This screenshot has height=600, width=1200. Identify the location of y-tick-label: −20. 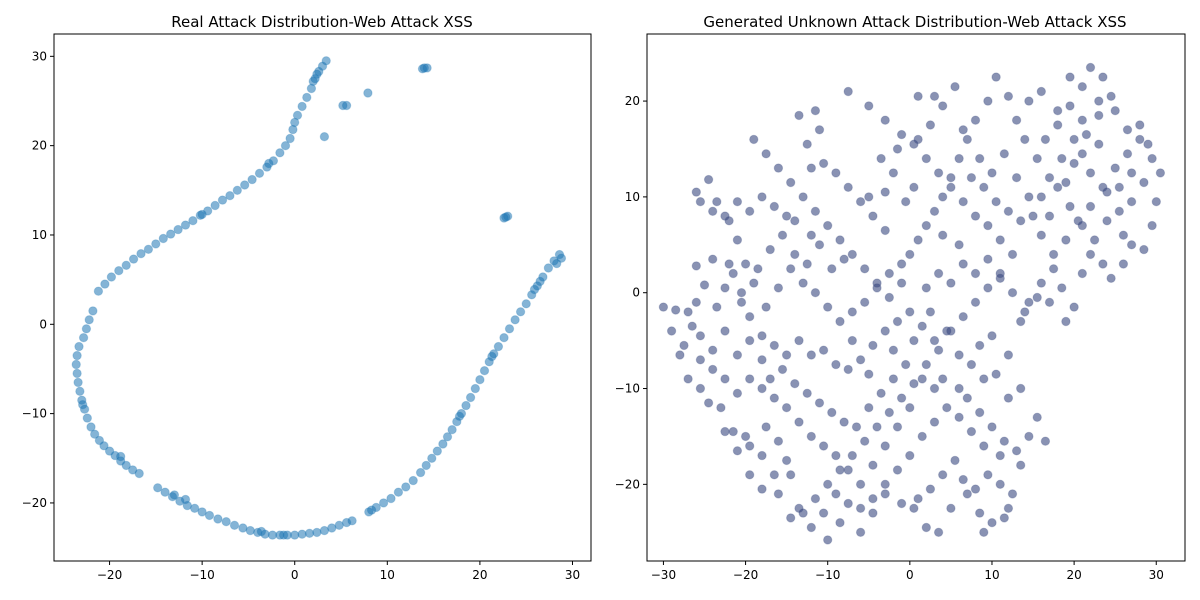
(34, 503).